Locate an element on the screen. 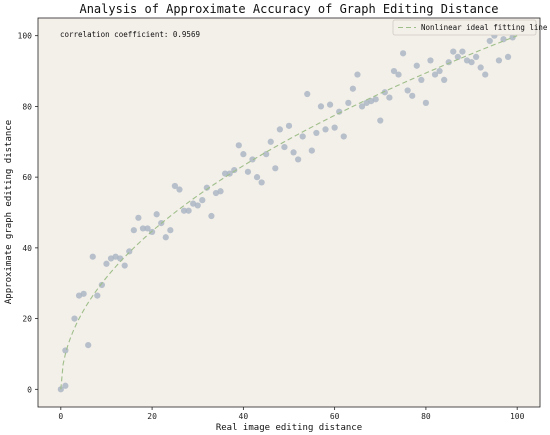  correlation-annotation: correlation coefficient: 0.9569 is located at coordinates (130, 34).